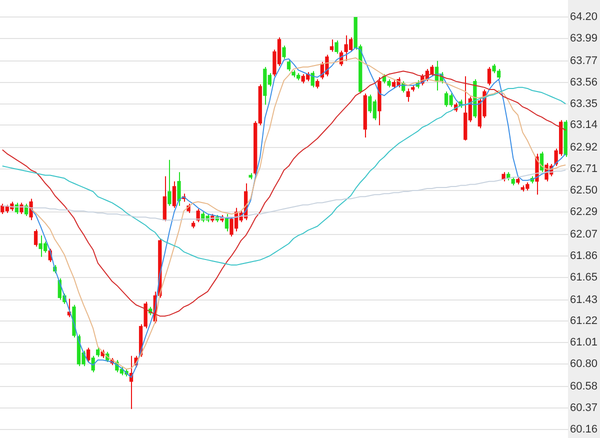  Describe the element at coordinates (584, 212) in the screenshot. I see `y-tick-label: 62.29` at that location.